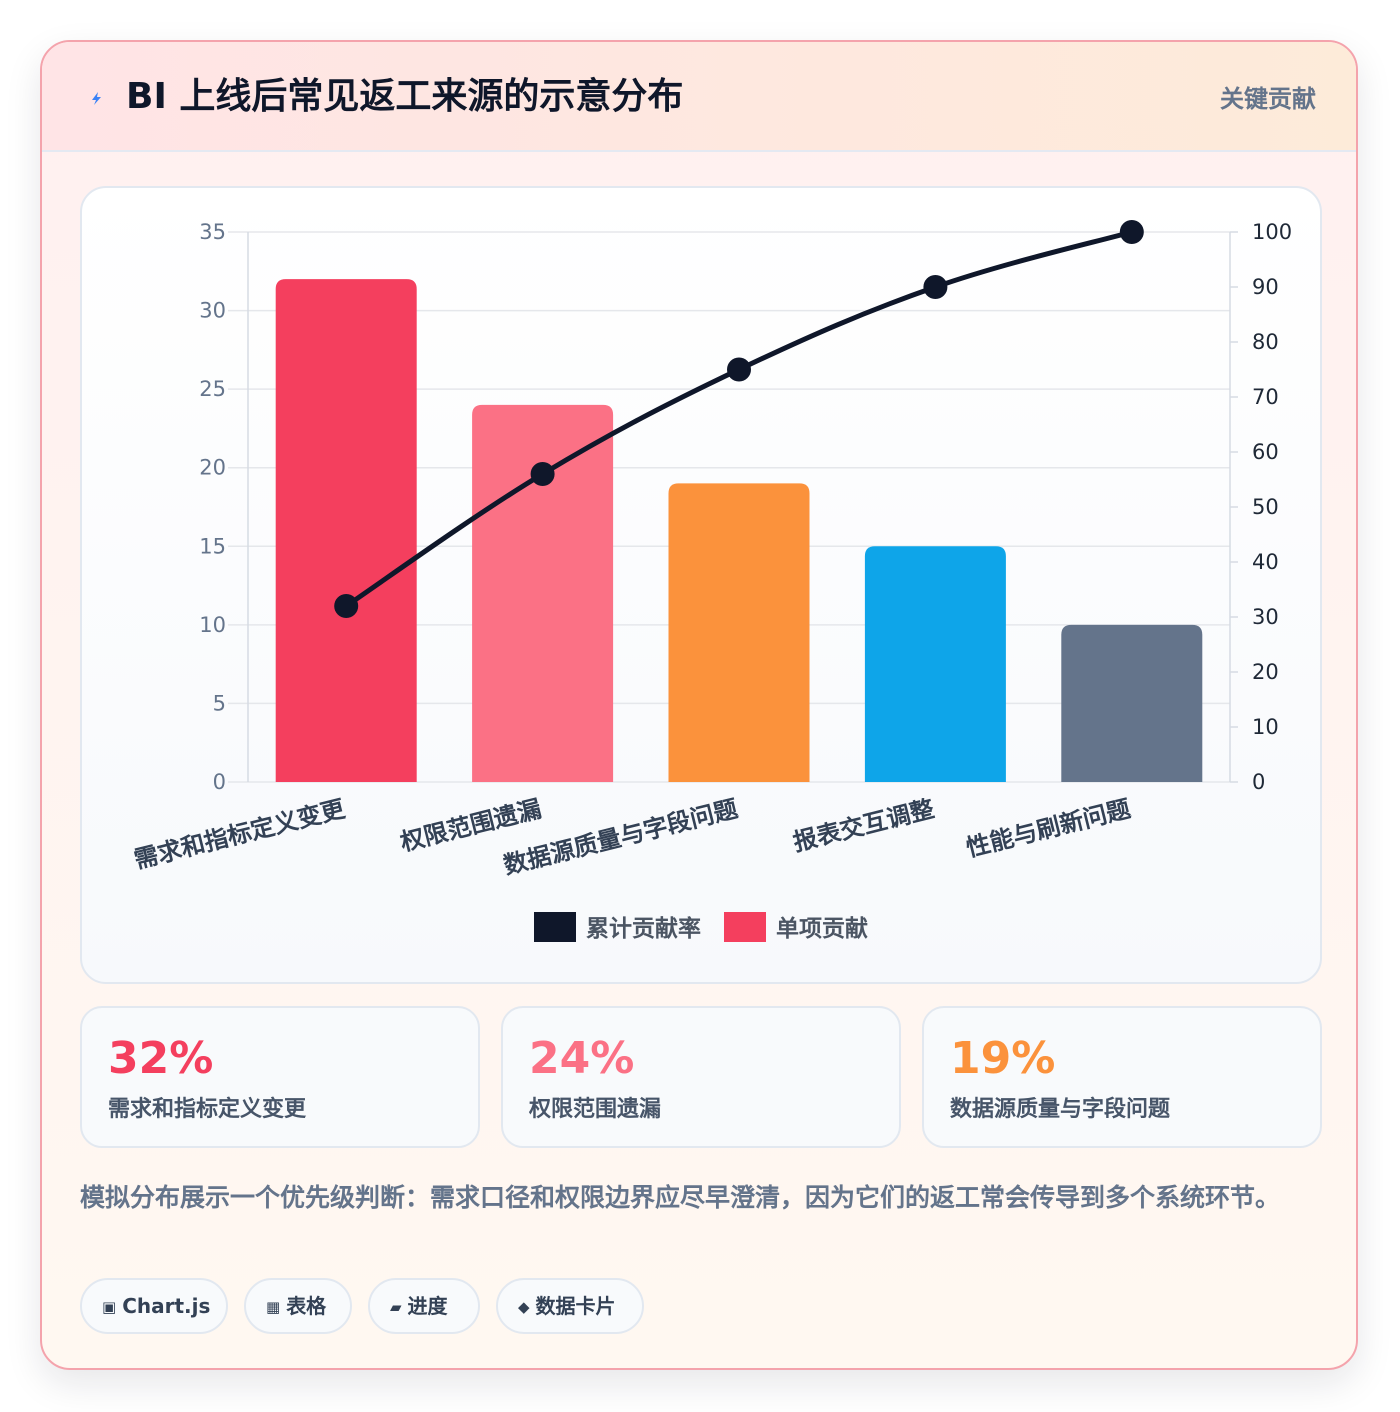 The image size is (1400, 1412). What do you see at coordinates (699, 97) in the screenshot?
I see `card-header: BI 上线后常见返工来源的示意分布 关键贡献` at bounding box center [699, 97].